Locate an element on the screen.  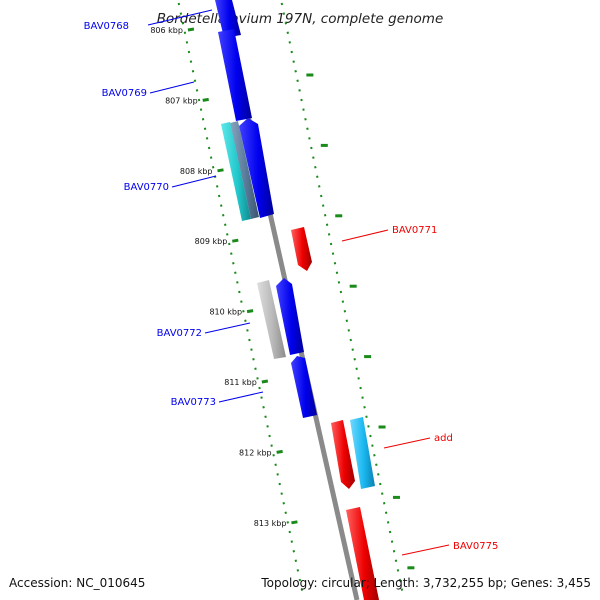
gene-bav0768-leader-line is located at coordinates (180, 17).